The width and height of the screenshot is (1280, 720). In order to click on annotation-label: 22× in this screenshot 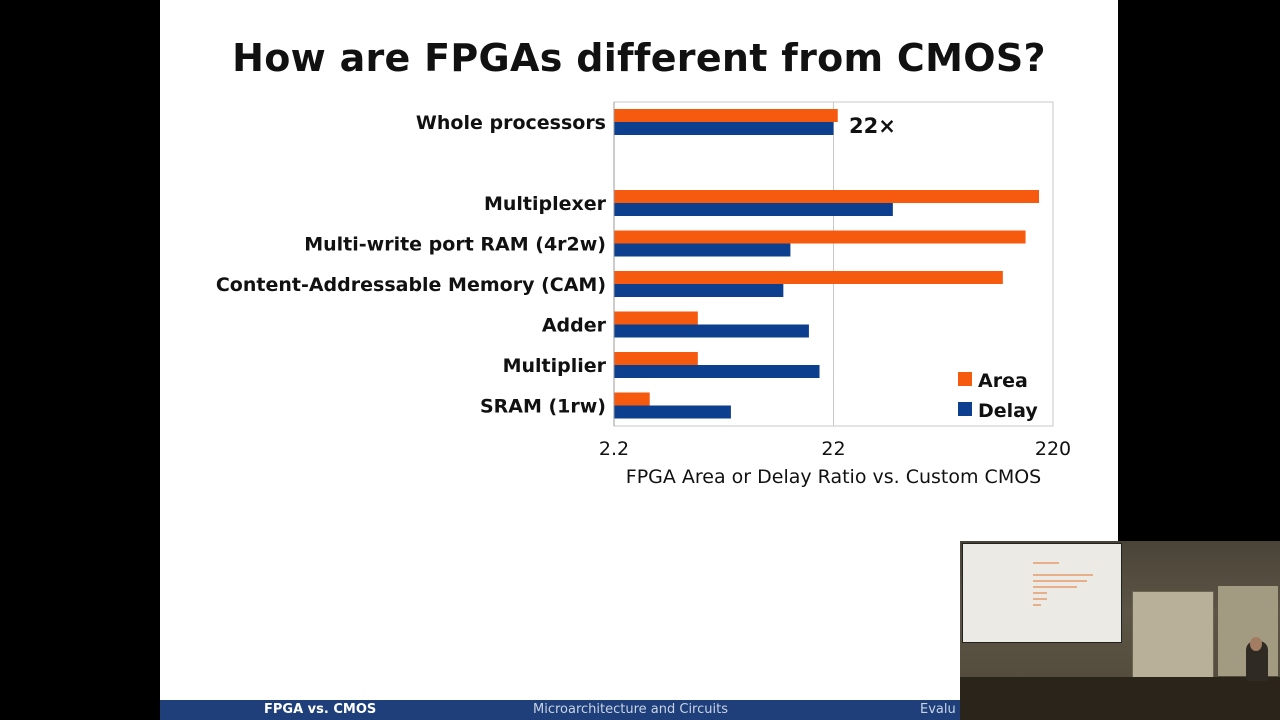, I will do `click(872, 126)`.